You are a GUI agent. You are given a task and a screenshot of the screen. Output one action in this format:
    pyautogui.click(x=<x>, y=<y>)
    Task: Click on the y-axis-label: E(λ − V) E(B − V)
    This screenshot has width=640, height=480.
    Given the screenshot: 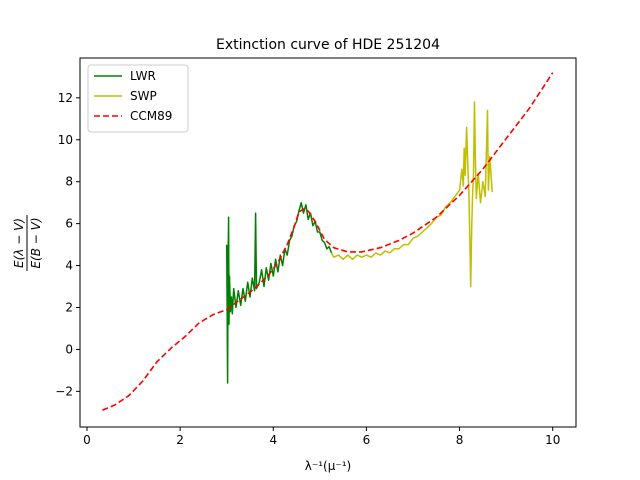 What is the action you would take?
    pyautogui.click(x=27, y=243)
    